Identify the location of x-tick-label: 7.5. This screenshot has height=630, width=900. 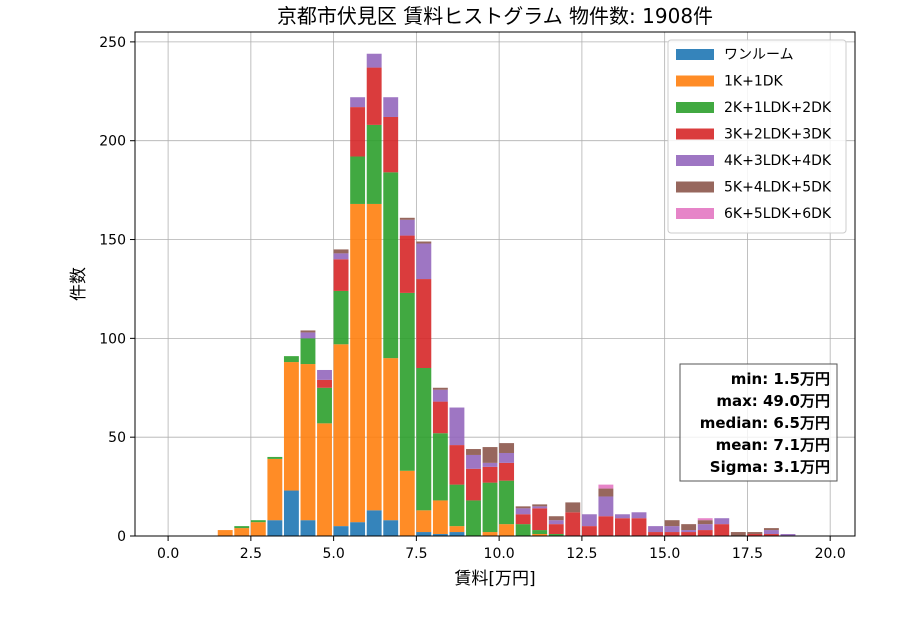
(416, 554).